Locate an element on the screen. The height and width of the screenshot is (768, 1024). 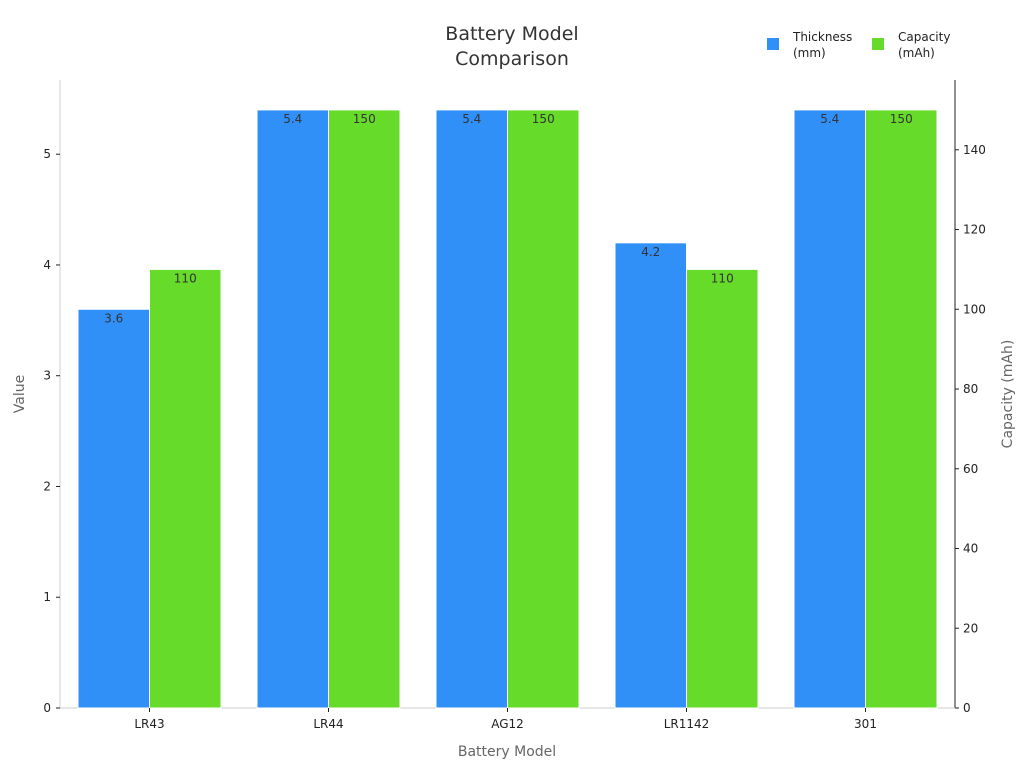
bar-capacity-lr1142 is located at coordinates (722, 488).